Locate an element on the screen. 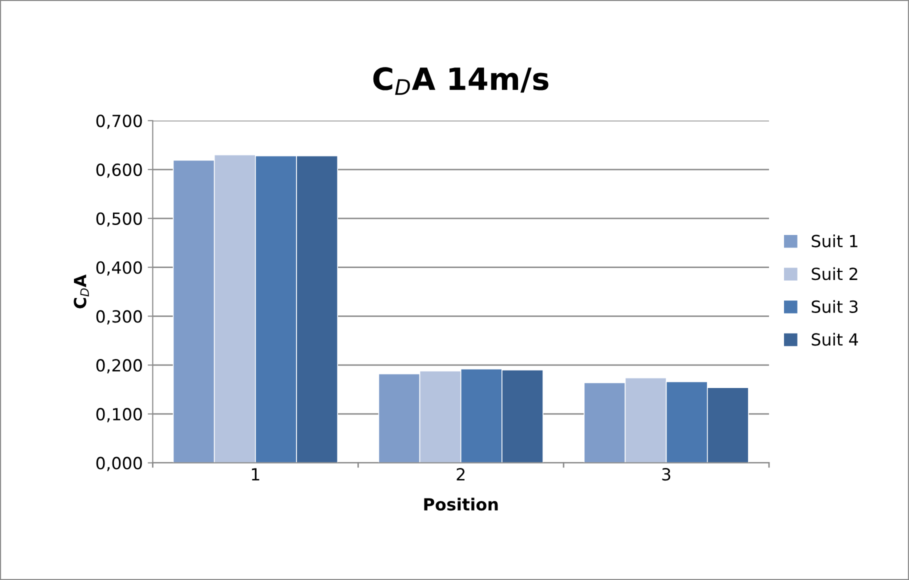 Image resolution: width=909 pixels, height=580 pixels. y-tick-label: 0,500 is located at coordinates (119, 219).